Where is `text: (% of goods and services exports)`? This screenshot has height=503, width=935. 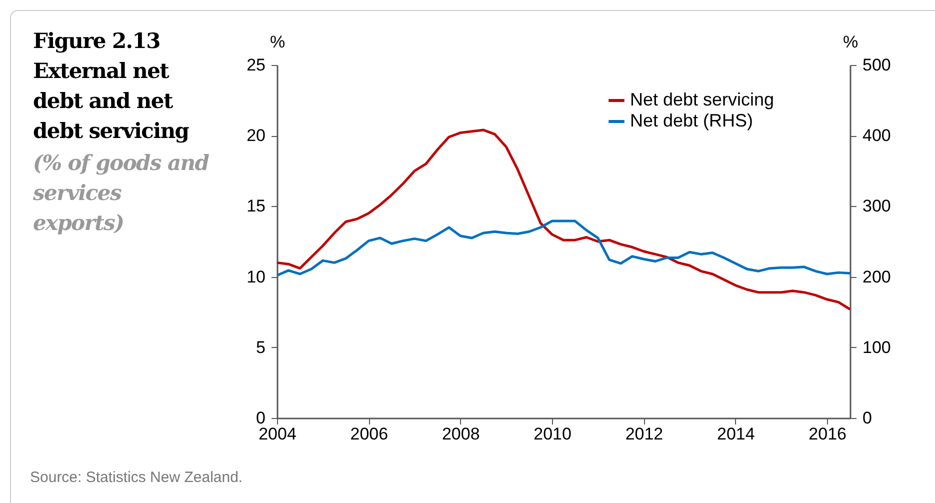 text: (% of goods and services exports) is located at coordinates (121, 193).